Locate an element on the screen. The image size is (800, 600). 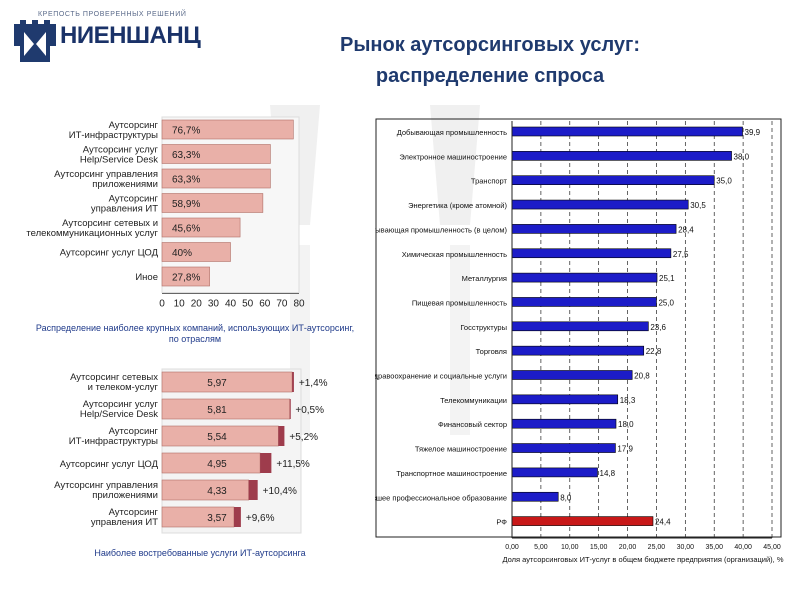
data-label: 4,33 is located at coordinates (217, 491).